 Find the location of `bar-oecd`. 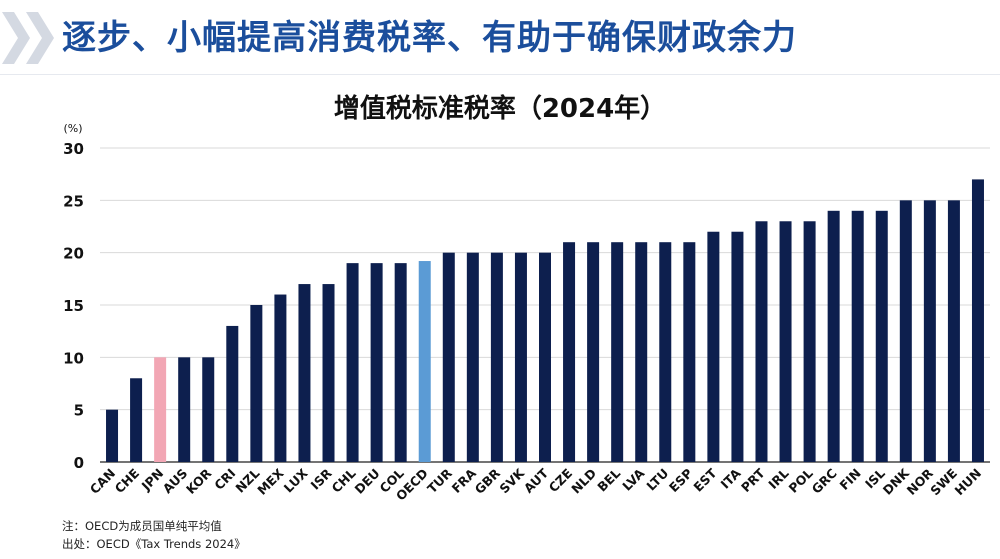

bar-oecd is located at coordinates (424, 361).